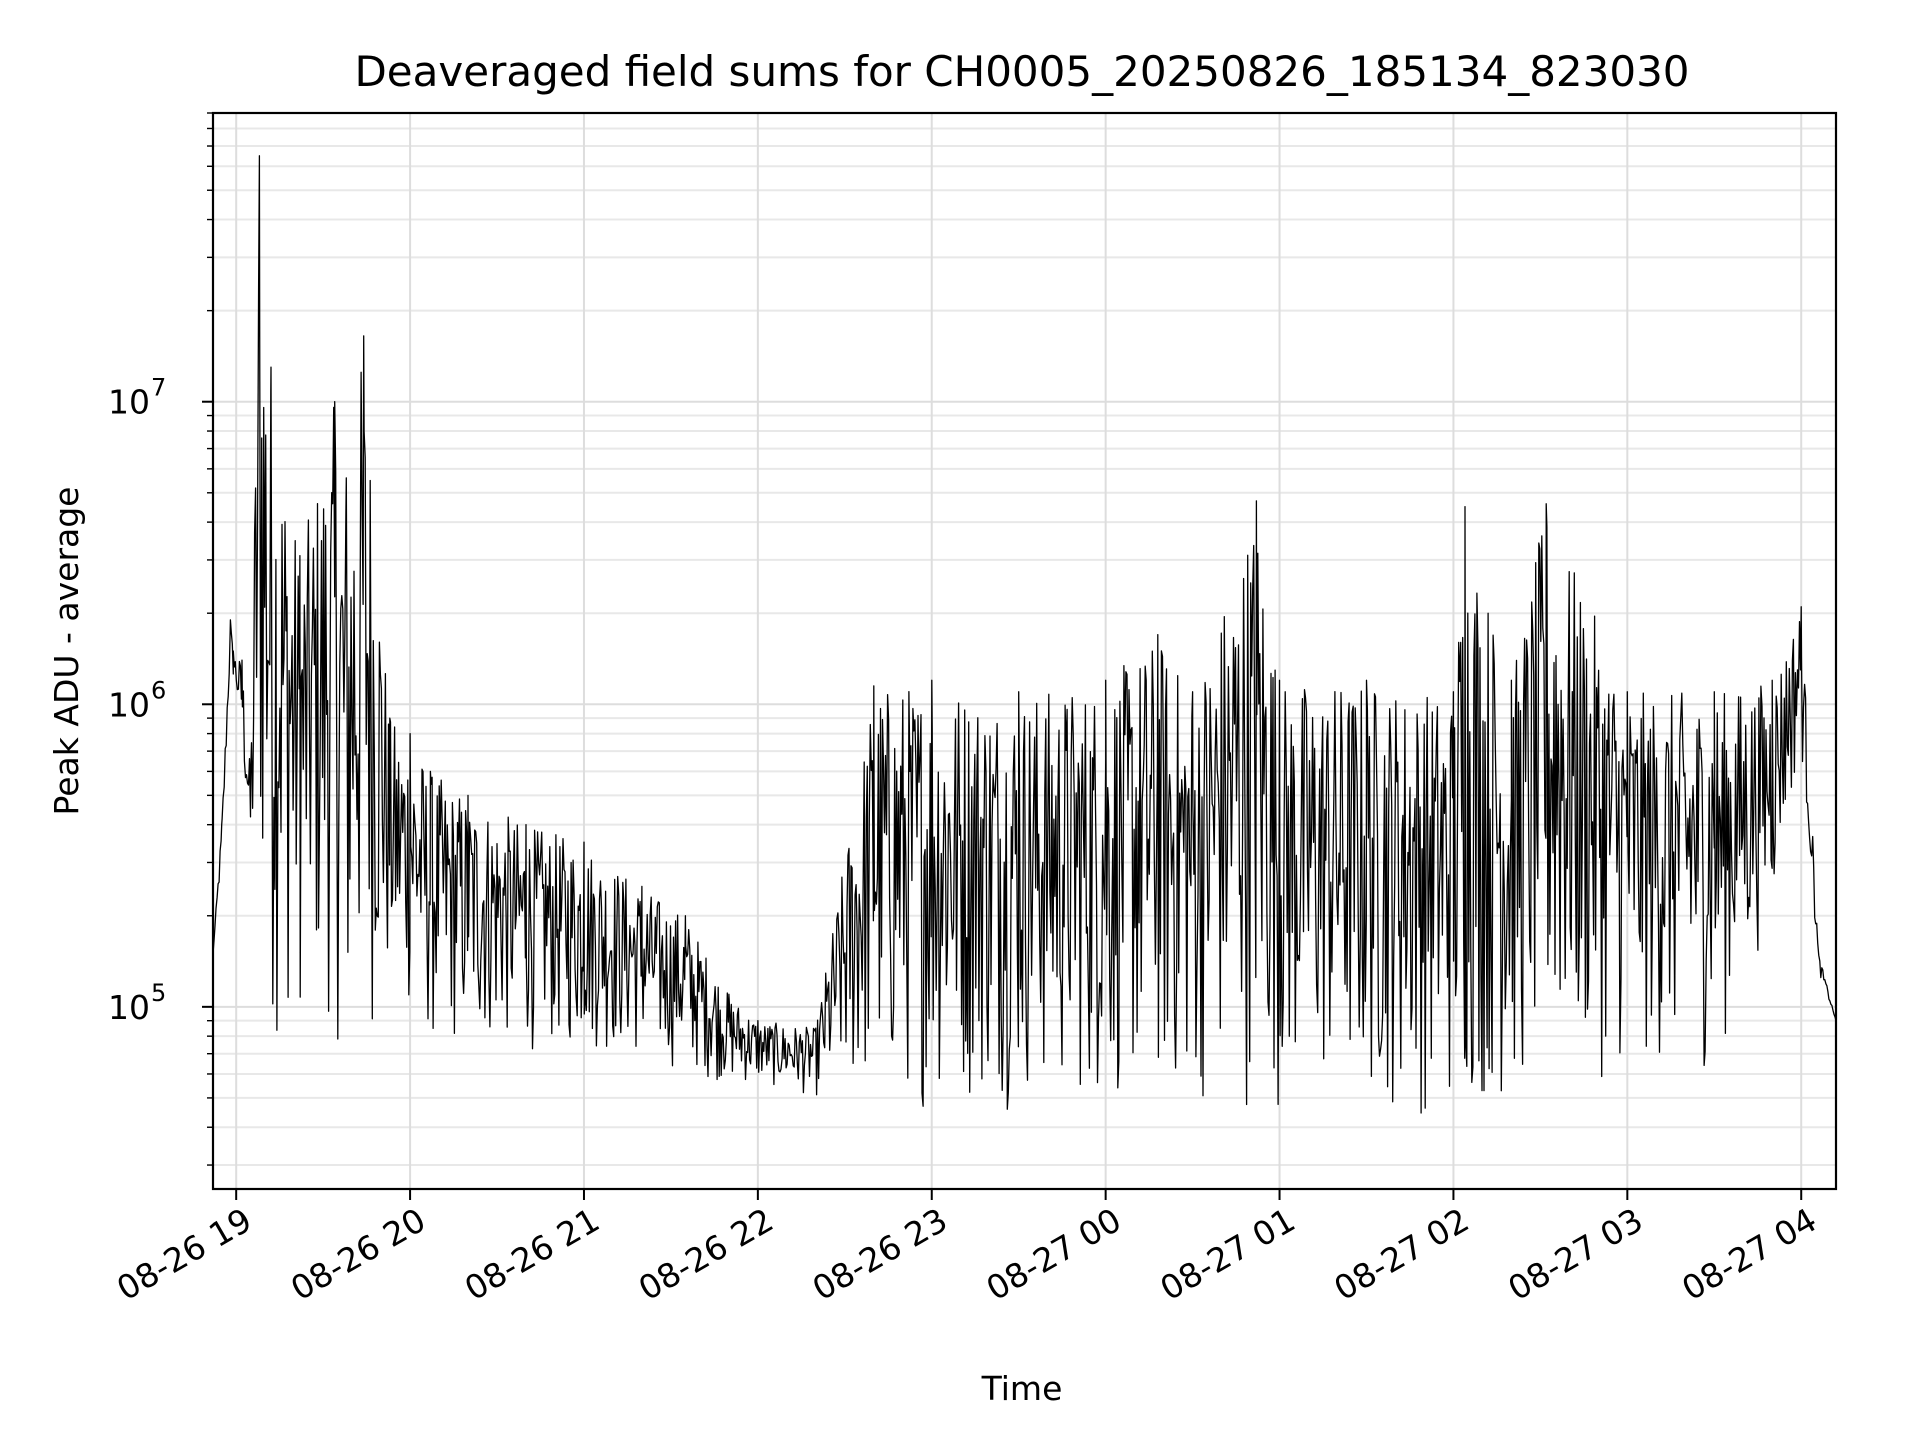  I want to click on x-axis-label: Time, so click(1022, 1388).